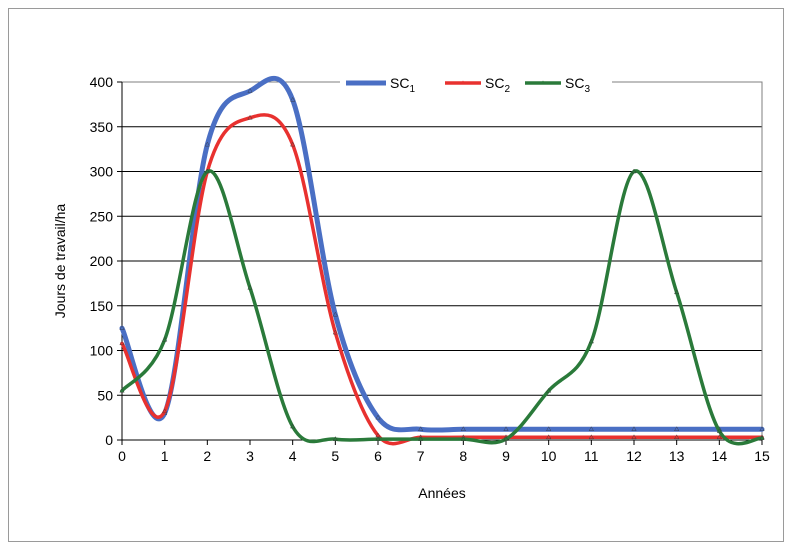  What do you see at coordinates (335, 456) in the screenshot?
I see `x-tick-label: 5` at bounding box center [335, 456].